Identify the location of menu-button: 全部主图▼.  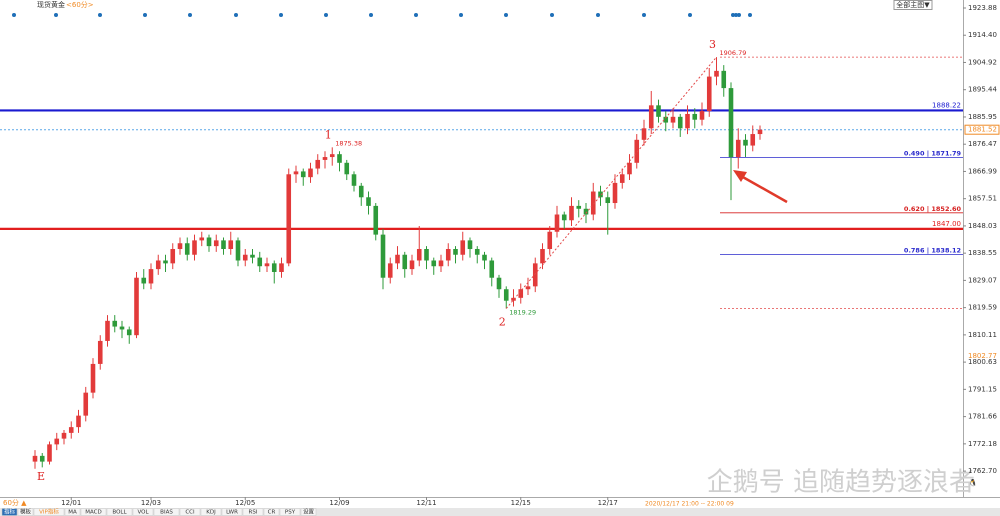
(913, 4).